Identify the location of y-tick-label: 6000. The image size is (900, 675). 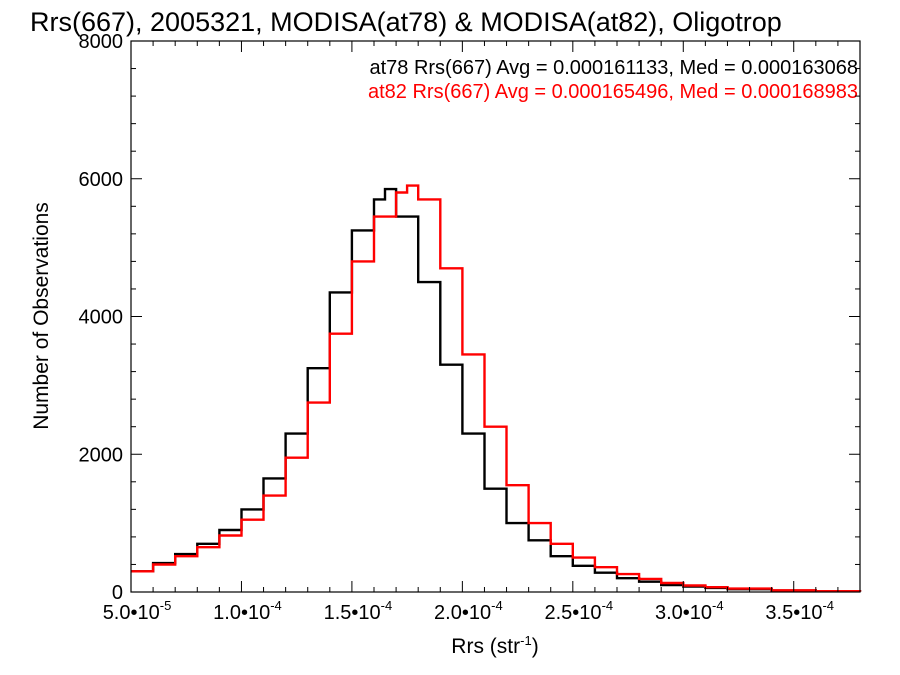
(101, 180).